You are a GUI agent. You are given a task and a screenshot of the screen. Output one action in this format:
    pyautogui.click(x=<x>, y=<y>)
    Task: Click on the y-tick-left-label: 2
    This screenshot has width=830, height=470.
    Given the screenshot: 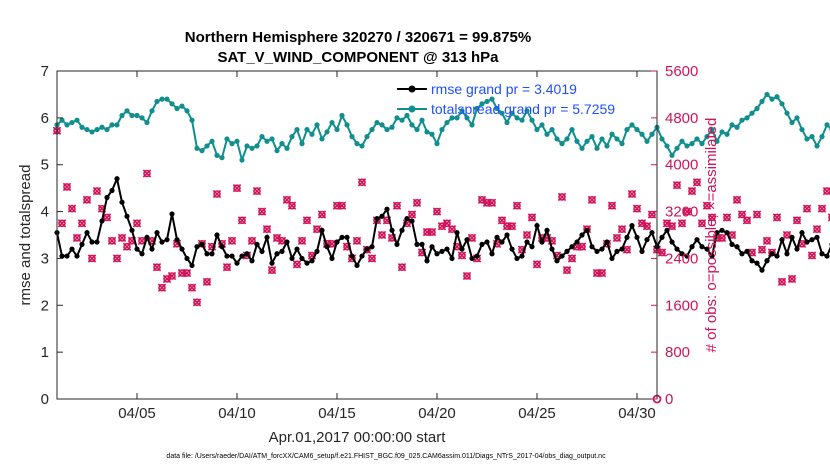 What is the action you would take?
    pyautogui.click(x=45, y=305)
    